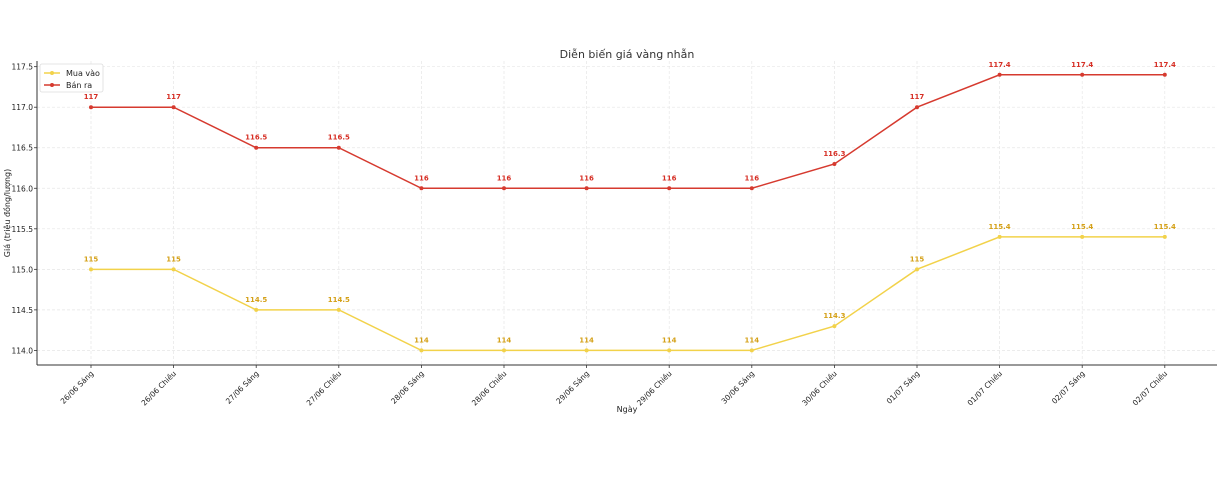  I want to click on y-tick-label: 114.0, so click(23, 350).